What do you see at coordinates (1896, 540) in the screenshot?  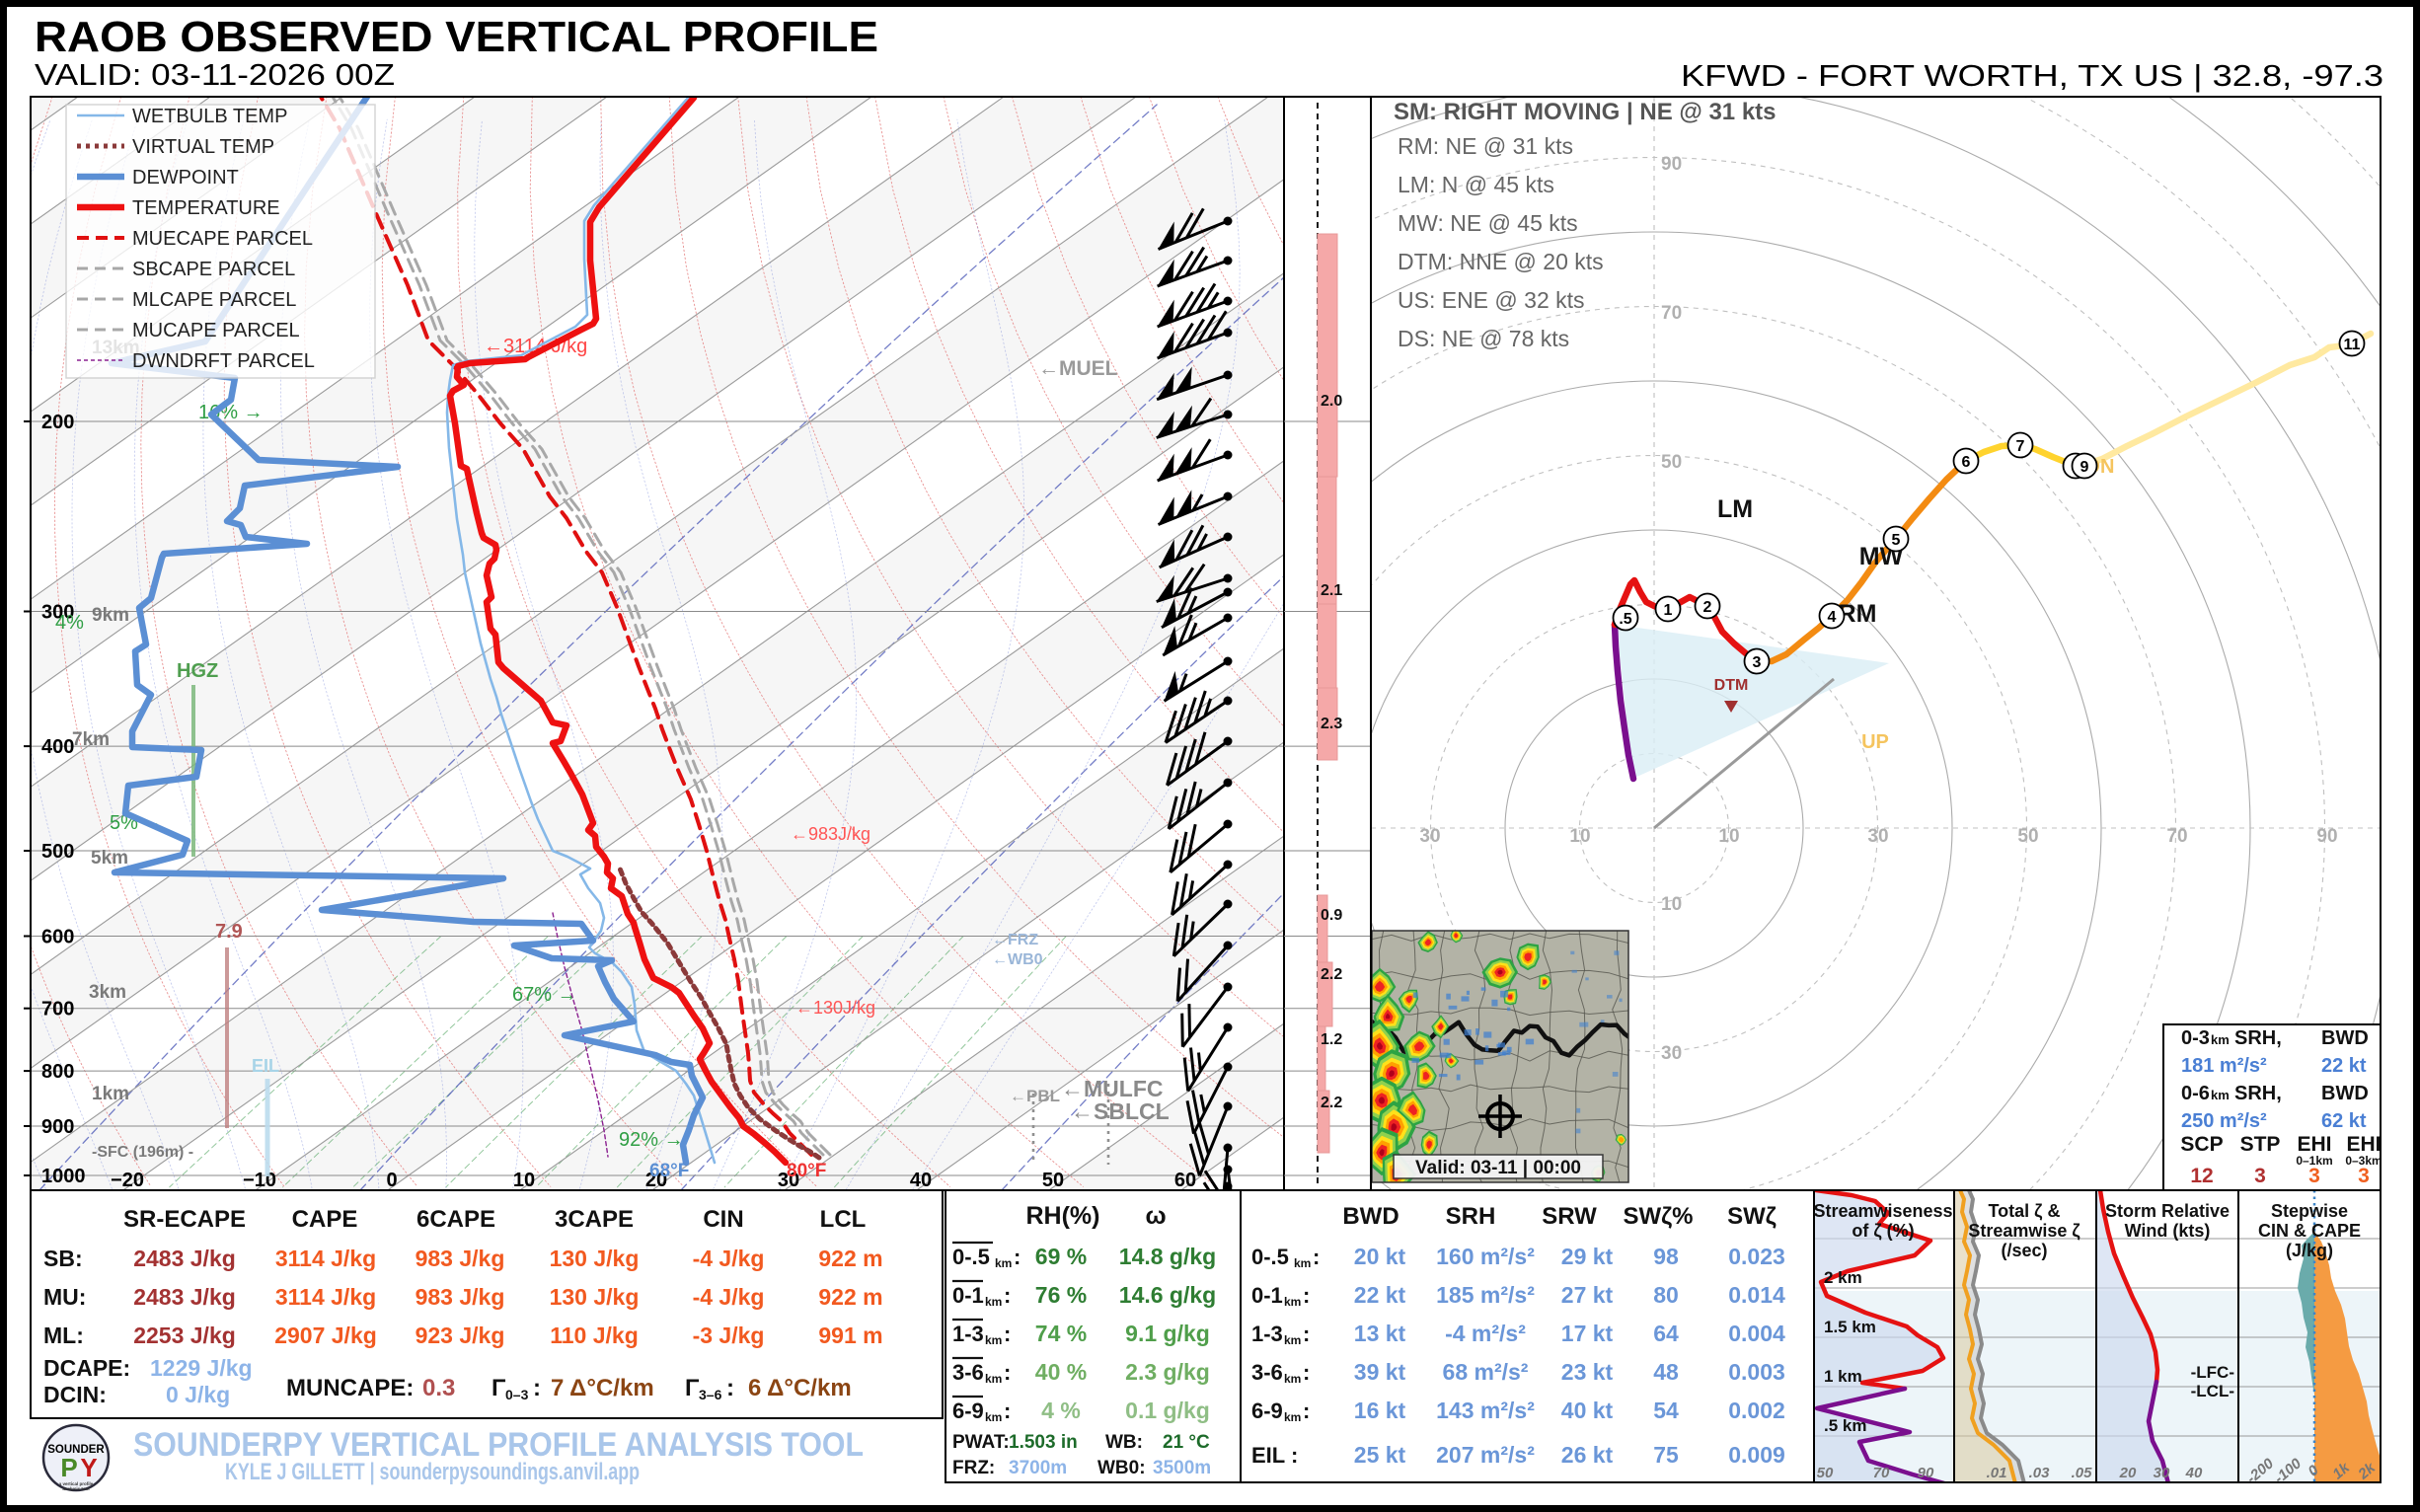 I see `svg-text: 5` at bounding box center [1896, 540].